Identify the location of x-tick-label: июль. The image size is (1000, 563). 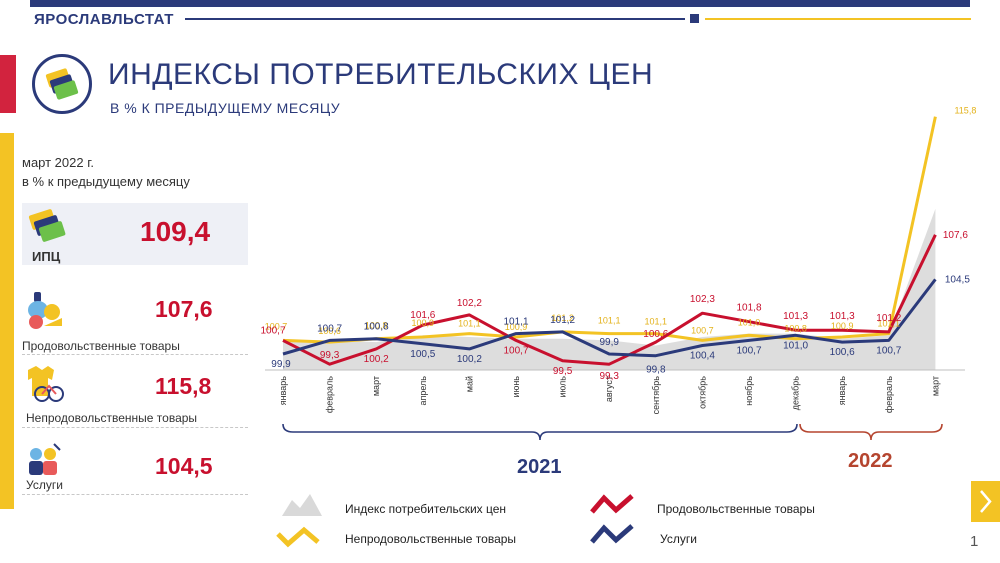
(563, 387).